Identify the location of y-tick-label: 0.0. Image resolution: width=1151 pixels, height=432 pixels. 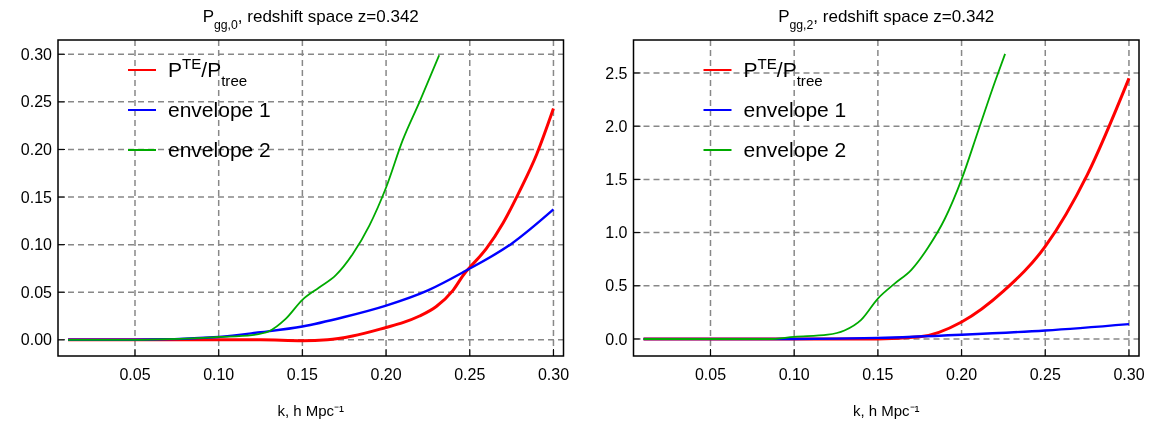
(616, 339).